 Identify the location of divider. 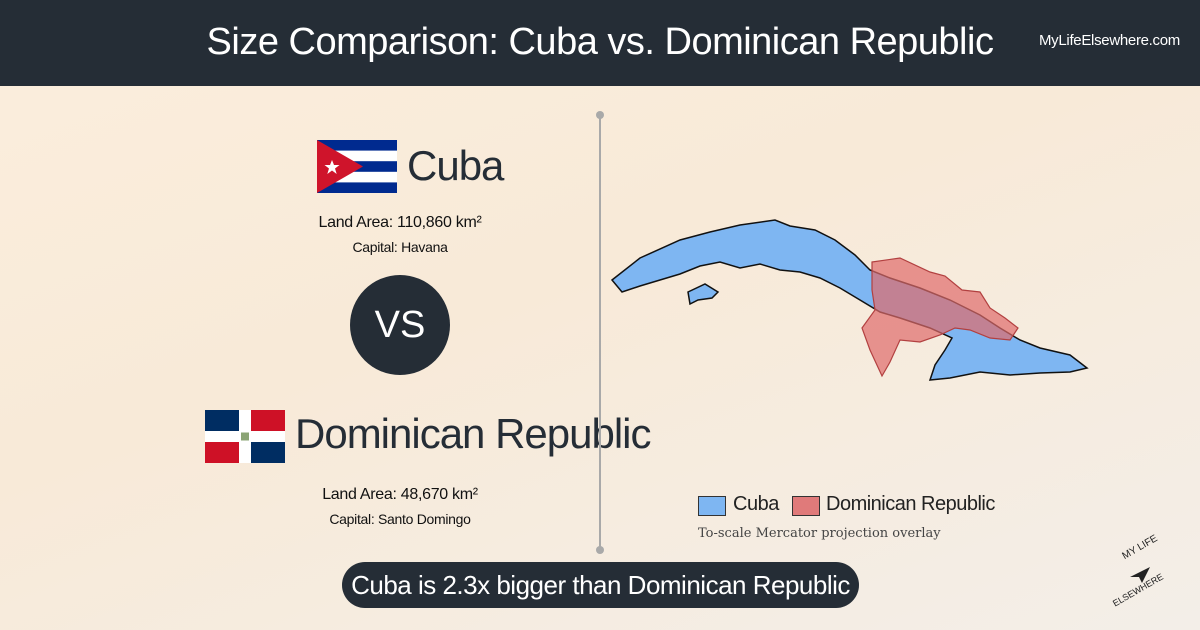
(600, 332).